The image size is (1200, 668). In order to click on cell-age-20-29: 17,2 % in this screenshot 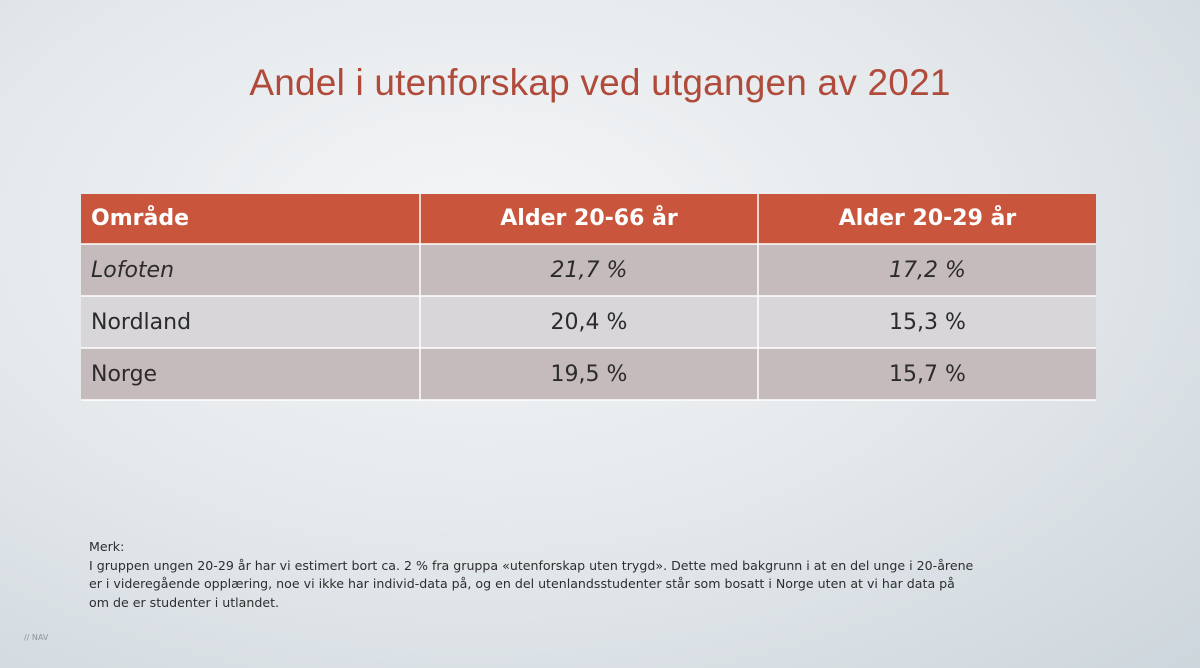, I will do `click(927, 270)`.